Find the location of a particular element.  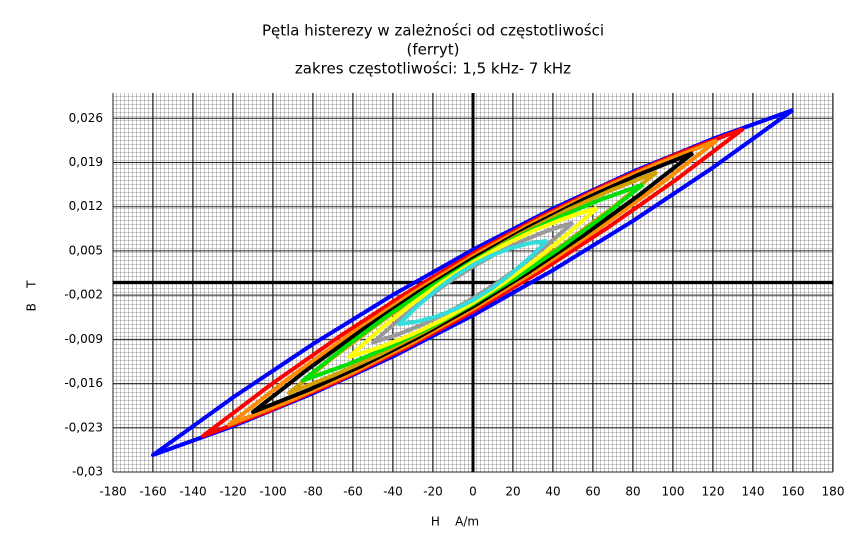

chart-title: (ferryt) is located at coordinates (432, 50).